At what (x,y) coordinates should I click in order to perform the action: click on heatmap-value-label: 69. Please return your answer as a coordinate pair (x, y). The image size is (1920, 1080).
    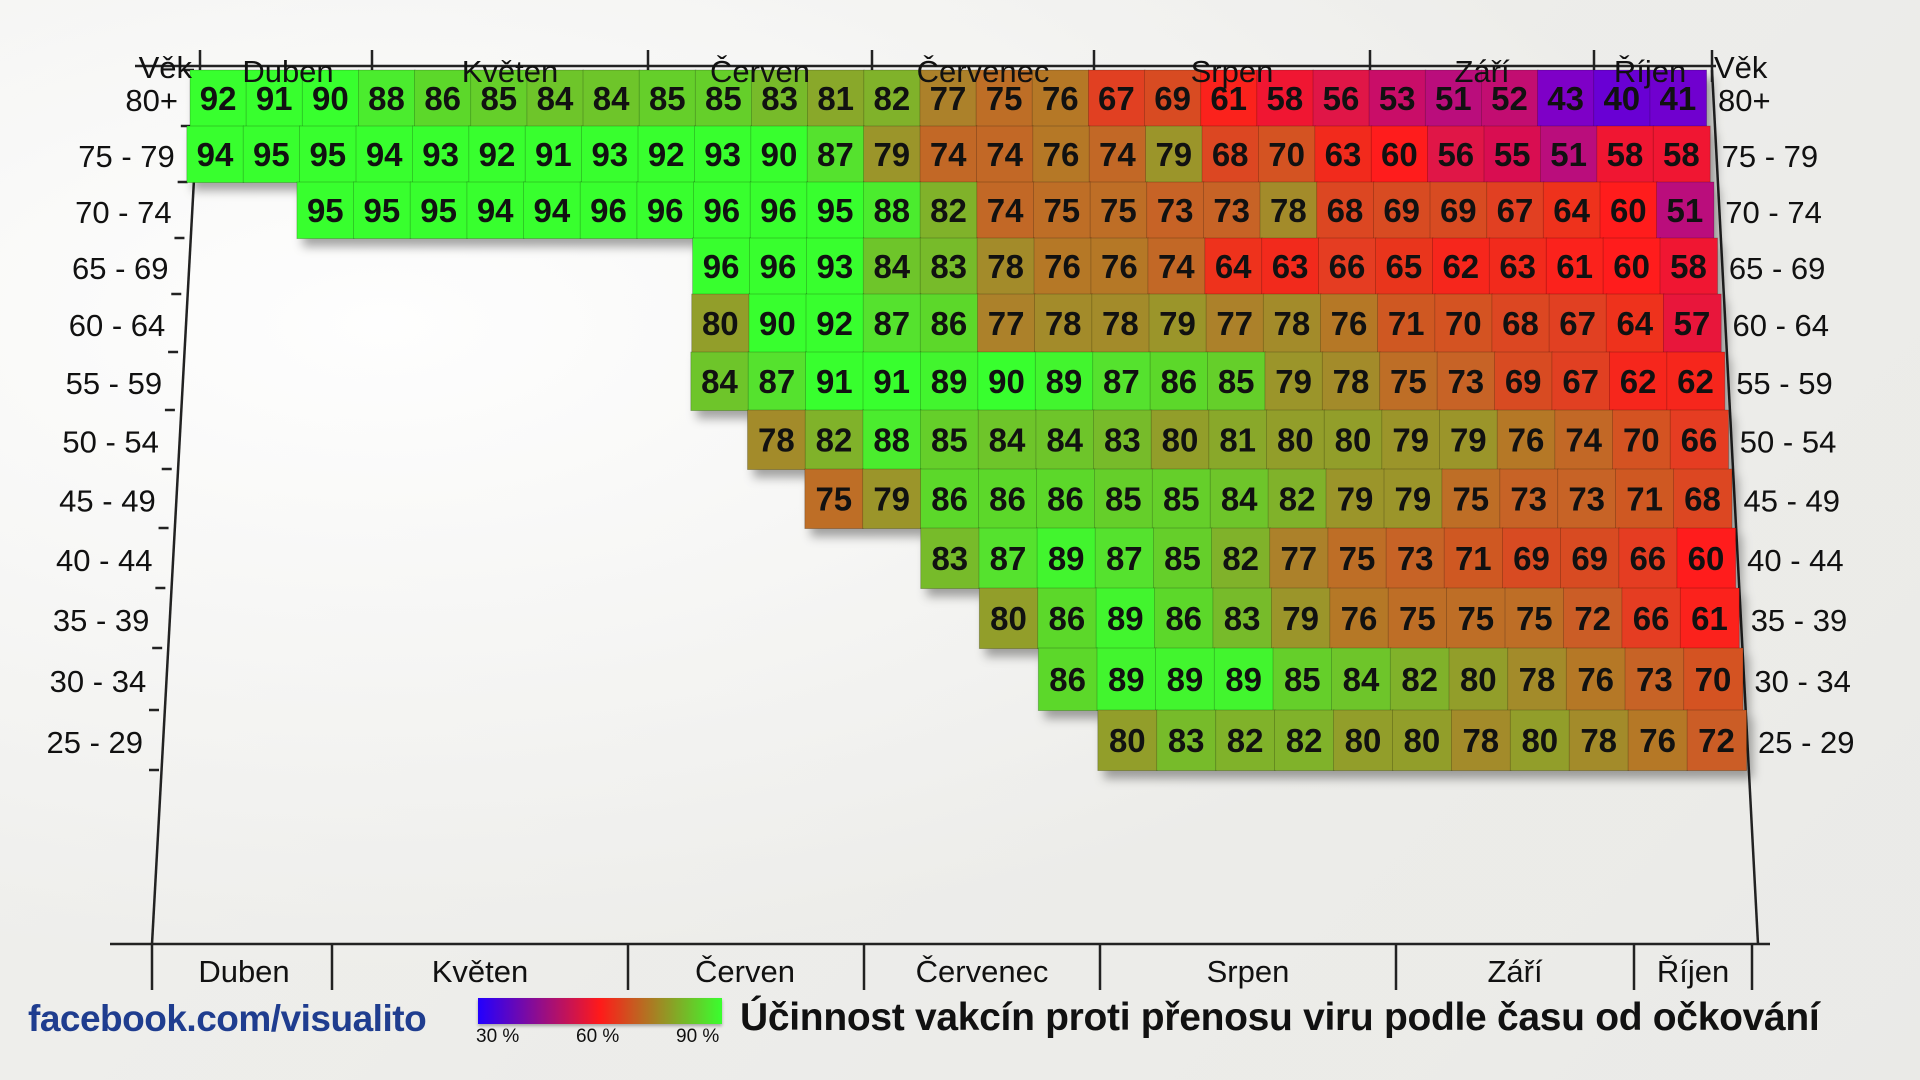
    Looking at the image, I should click on (1172, 98).